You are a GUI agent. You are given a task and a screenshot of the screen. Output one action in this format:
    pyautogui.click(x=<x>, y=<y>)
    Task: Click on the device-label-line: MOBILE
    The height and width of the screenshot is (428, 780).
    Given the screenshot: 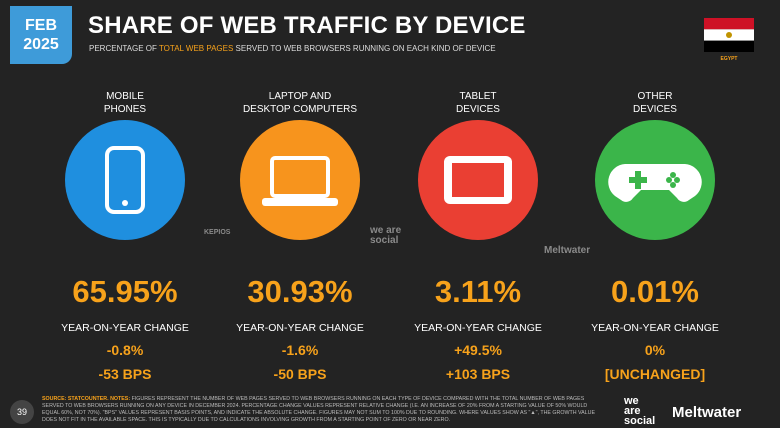 What is the action you would take?
    pyautogui.click(x=125, y=96)
    